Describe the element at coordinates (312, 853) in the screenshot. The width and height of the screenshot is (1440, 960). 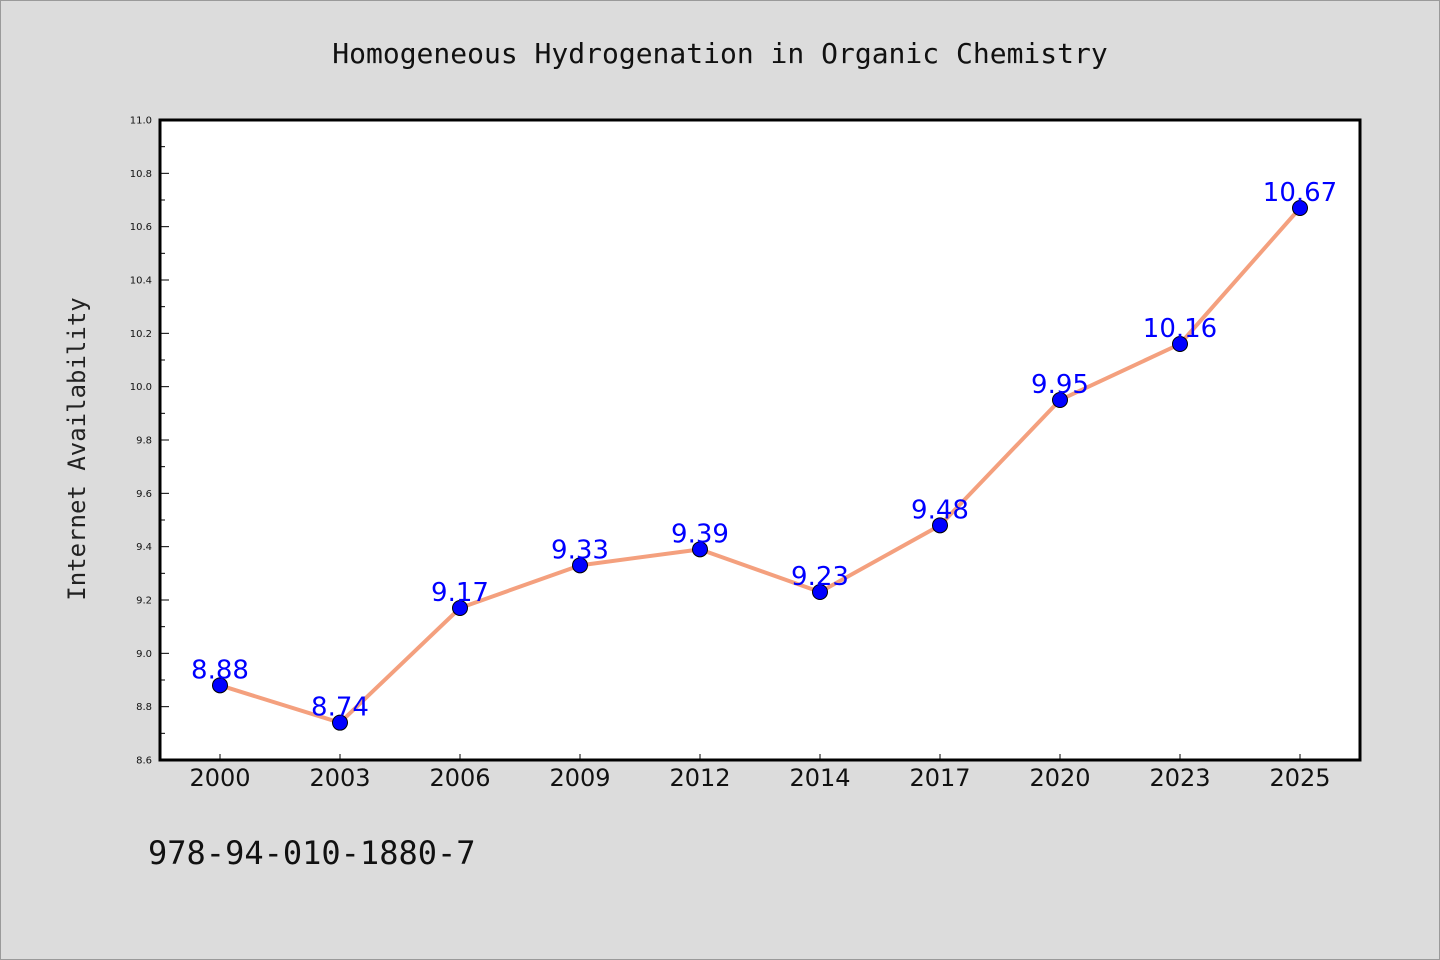
I see `isbn-text: 978-94-010-1880-7` at that location.